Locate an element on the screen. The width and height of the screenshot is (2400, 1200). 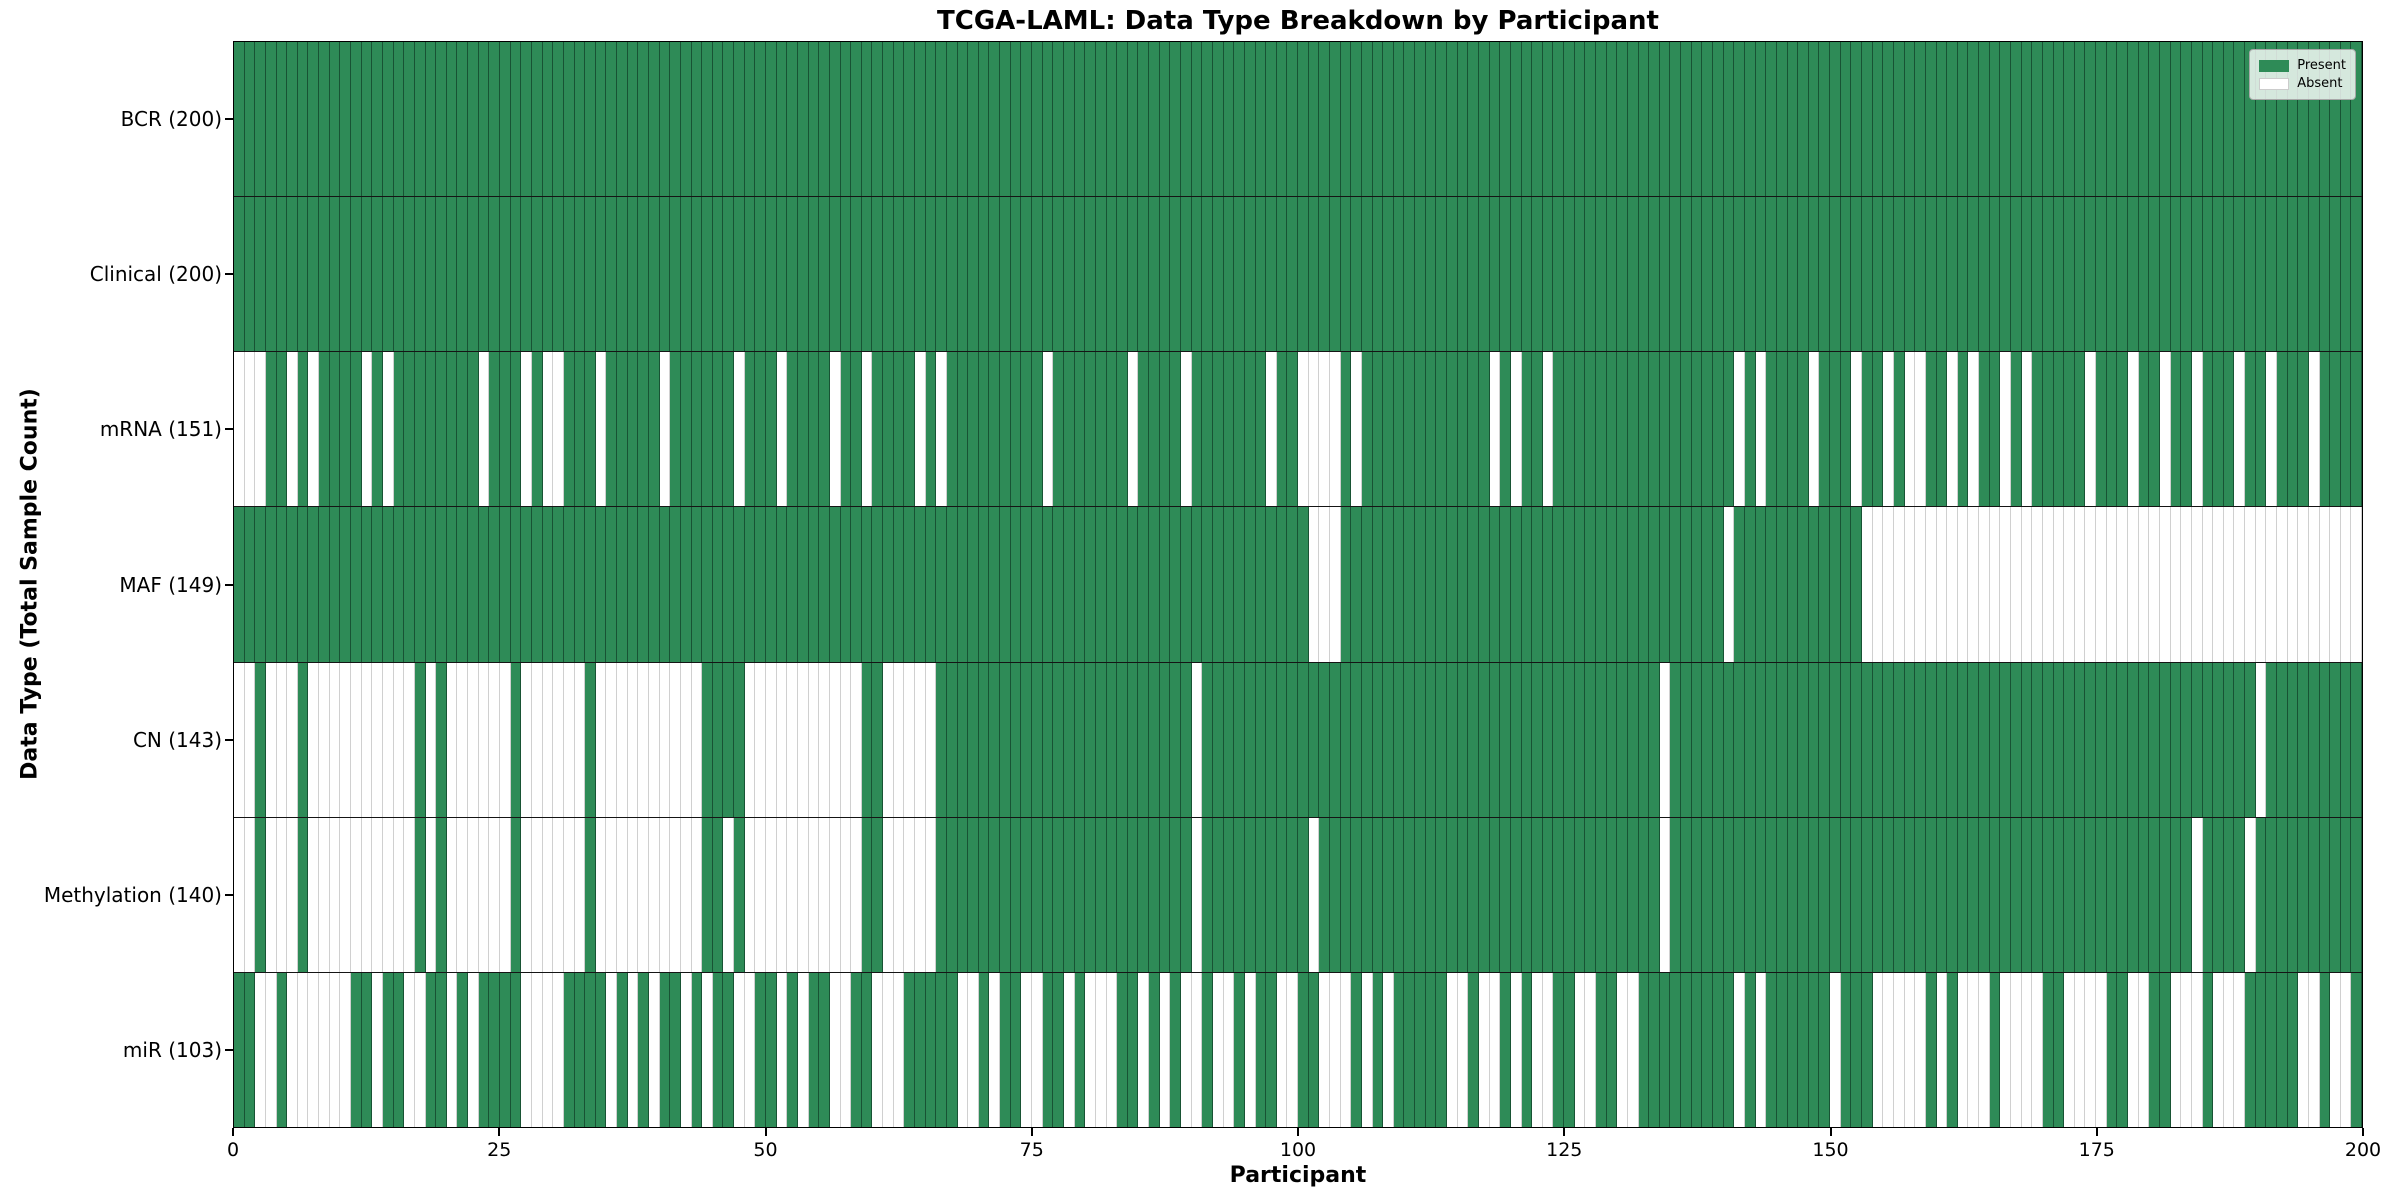
x-tick-mark is located at coordinates (1564, 1132).